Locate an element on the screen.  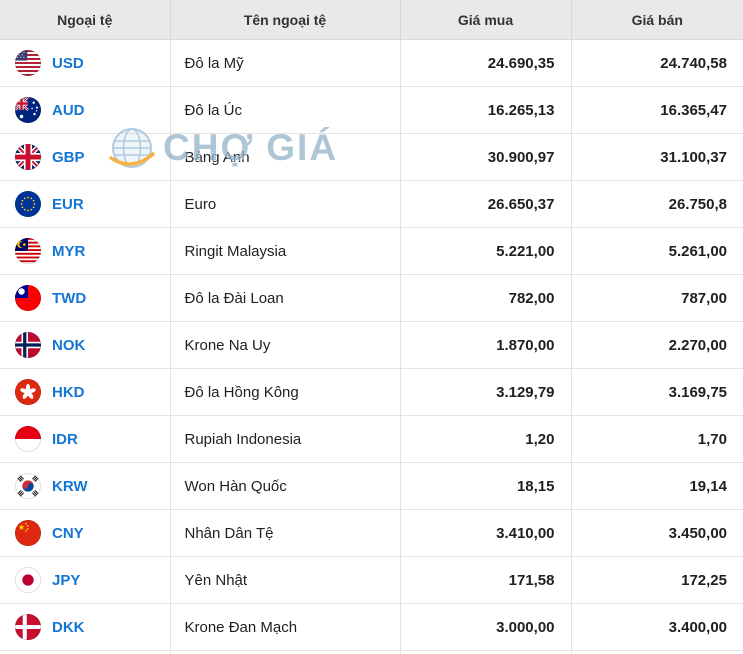
rate-row-nok: NOK Krone Na Uy 1.870,00 2.270,00 is located at coordinates (371, 345).